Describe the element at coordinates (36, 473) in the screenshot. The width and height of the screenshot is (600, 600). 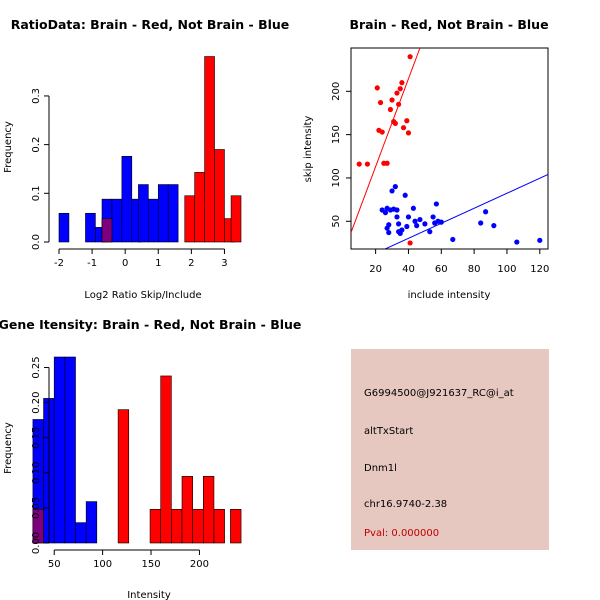
I see `y-tick-label: 0.10` at that location.